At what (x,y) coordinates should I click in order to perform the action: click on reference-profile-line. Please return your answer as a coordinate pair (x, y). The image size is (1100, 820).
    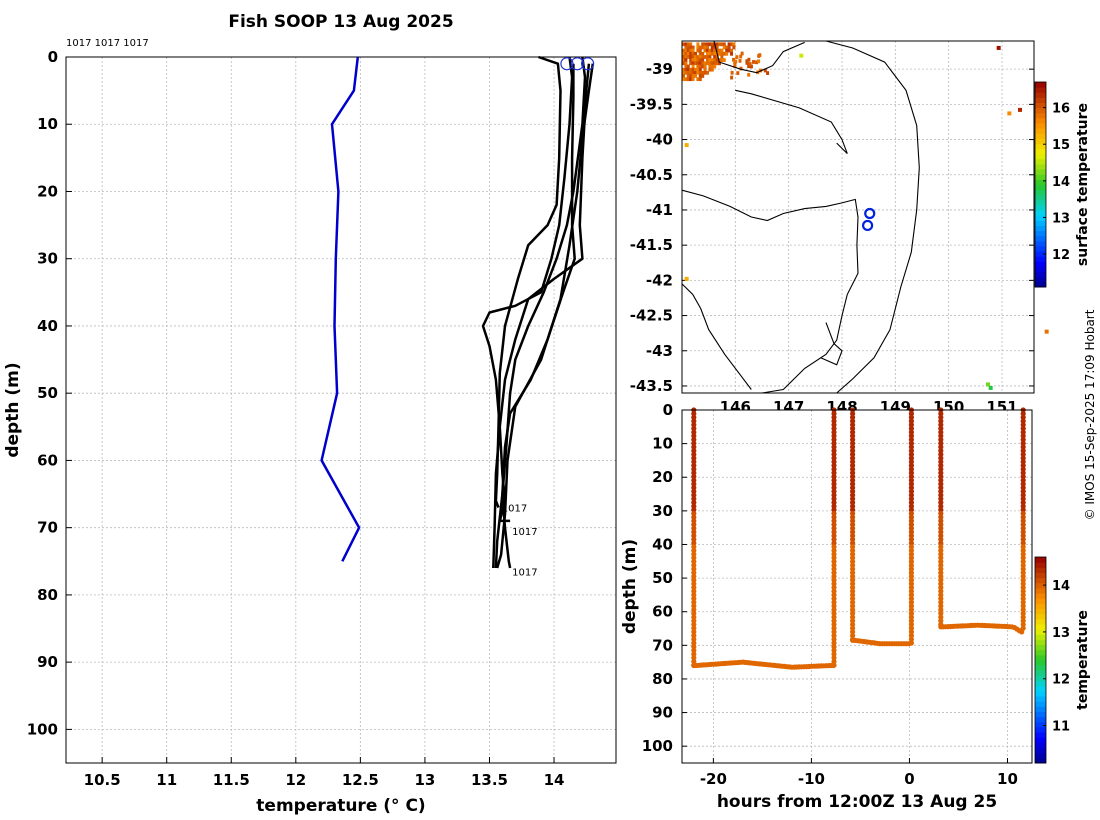
    Looking at the image, I should click on (340, 309).